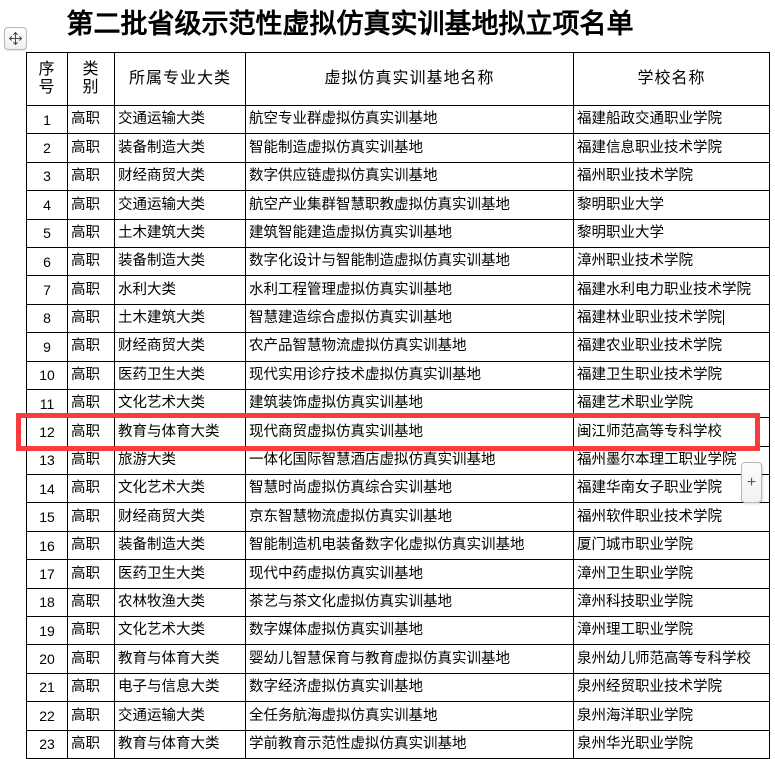 This screenshot has width=775, height=759. I want to click on cell-base-name: 现代实用诊疗技术虚拟仿真实训基地, so click(409, 375).